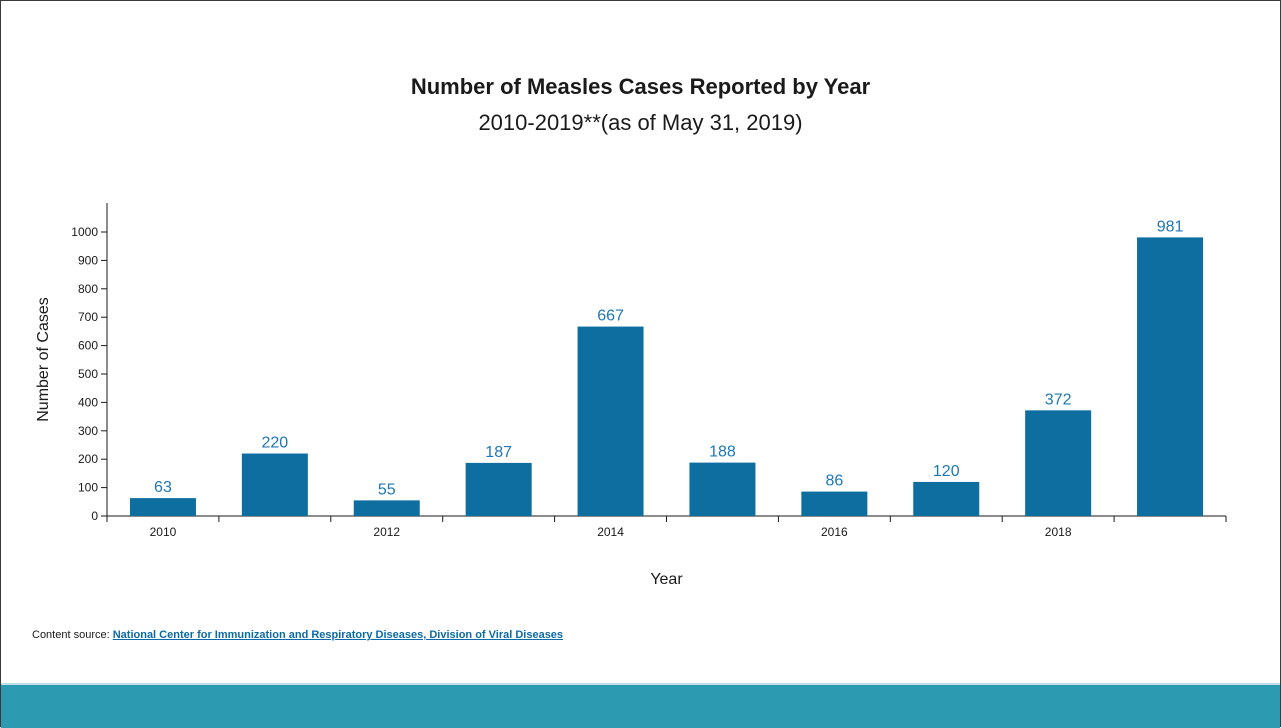 This screenshot has height=728, width=1281. Describe the element at coordinates (88, 488) in the screenshot. I see `y-tick-label: 100` at that location.